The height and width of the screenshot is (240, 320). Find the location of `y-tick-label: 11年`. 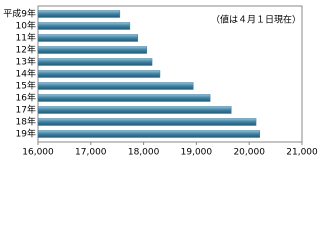

y-tick-label: 11年 is located at coordinates (26, 38).